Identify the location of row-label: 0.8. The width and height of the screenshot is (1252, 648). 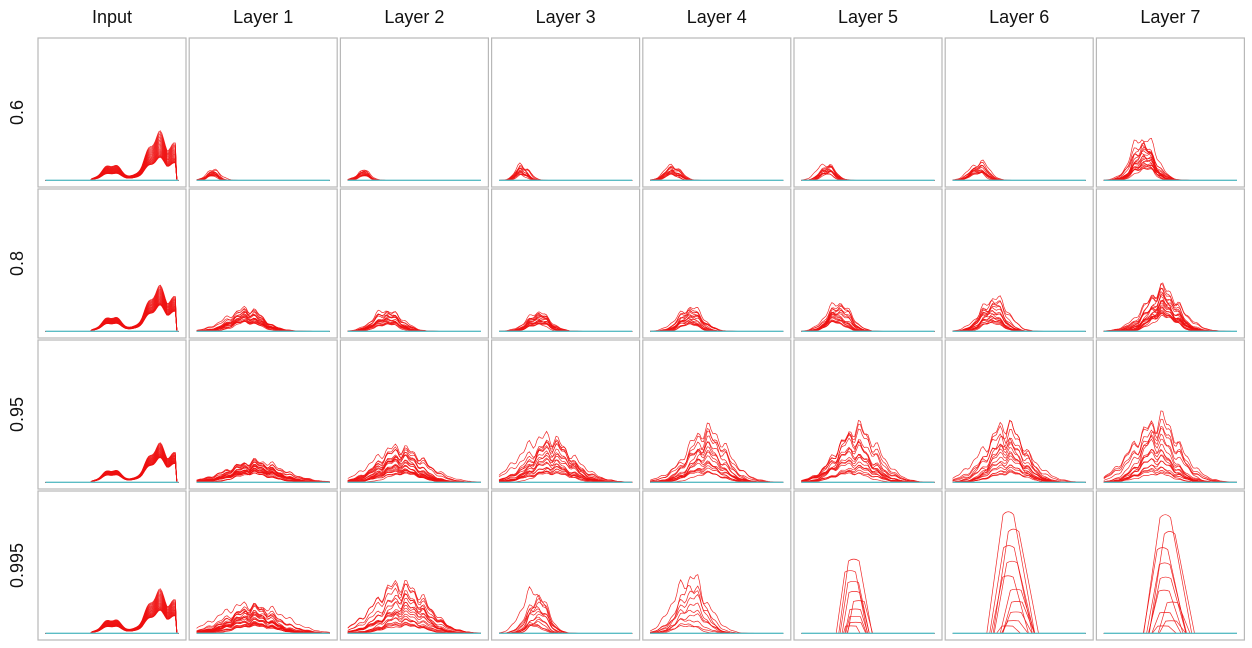
(17, 263).